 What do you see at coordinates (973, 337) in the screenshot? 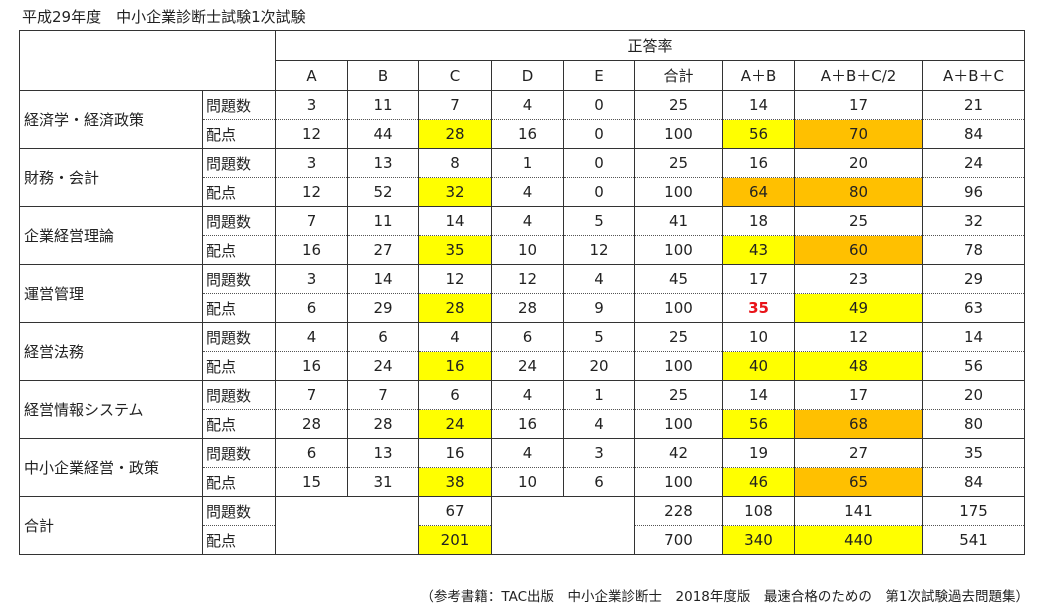
I see `count-cell-a-plus-b-plus-c: 14` at bounding box center [973, 337].